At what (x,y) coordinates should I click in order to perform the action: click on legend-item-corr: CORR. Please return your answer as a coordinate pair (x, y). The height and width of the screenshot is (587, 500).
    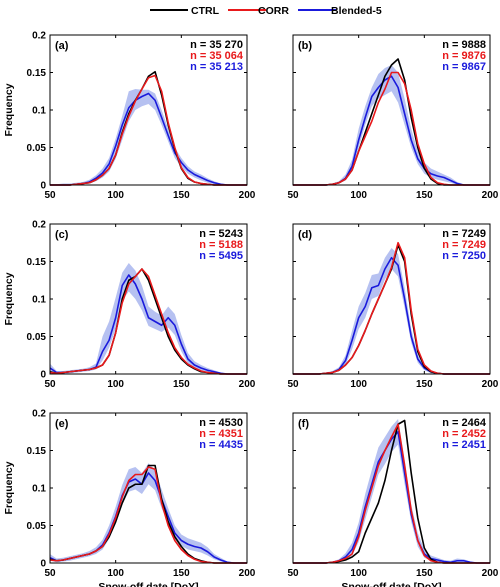
    Looking at the image, I should click on (258, 11).